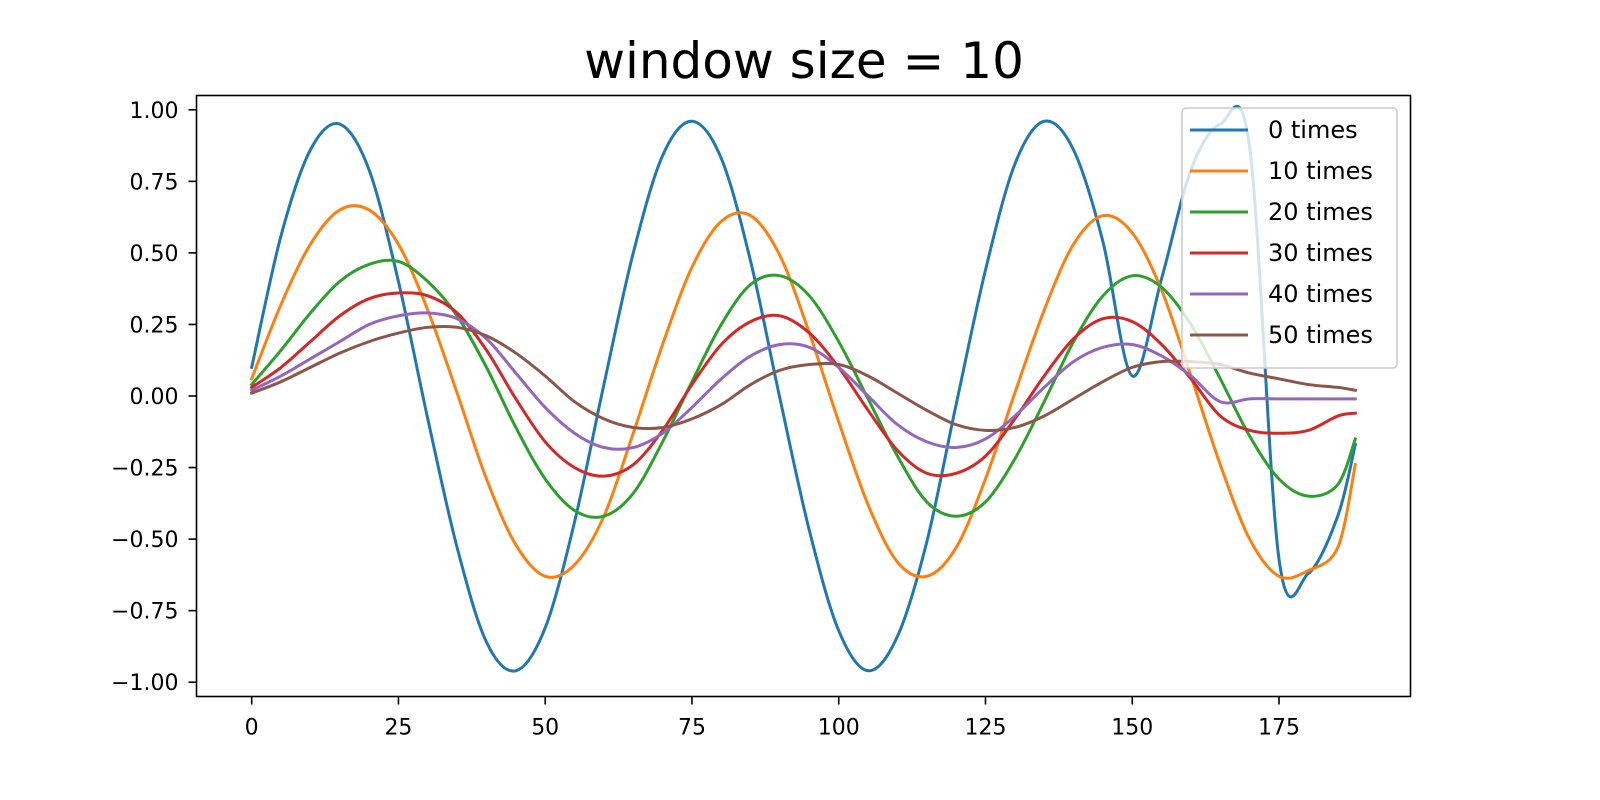 This screenshot has width=1600, height=800. What do you see at coordinates (154, 325) in the screenshot?
I see `y-tick-label: 0.25` at bounding box center [154, 325].